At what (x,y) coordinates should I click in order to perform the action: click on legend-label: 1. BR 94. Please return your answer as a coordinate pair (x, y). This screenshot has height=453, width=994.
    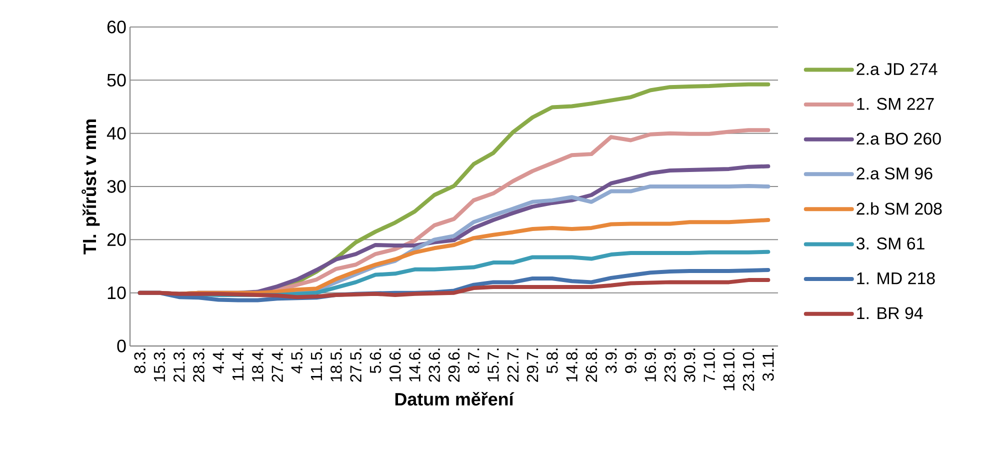
    Looking at the image, I should click on (890, 313).